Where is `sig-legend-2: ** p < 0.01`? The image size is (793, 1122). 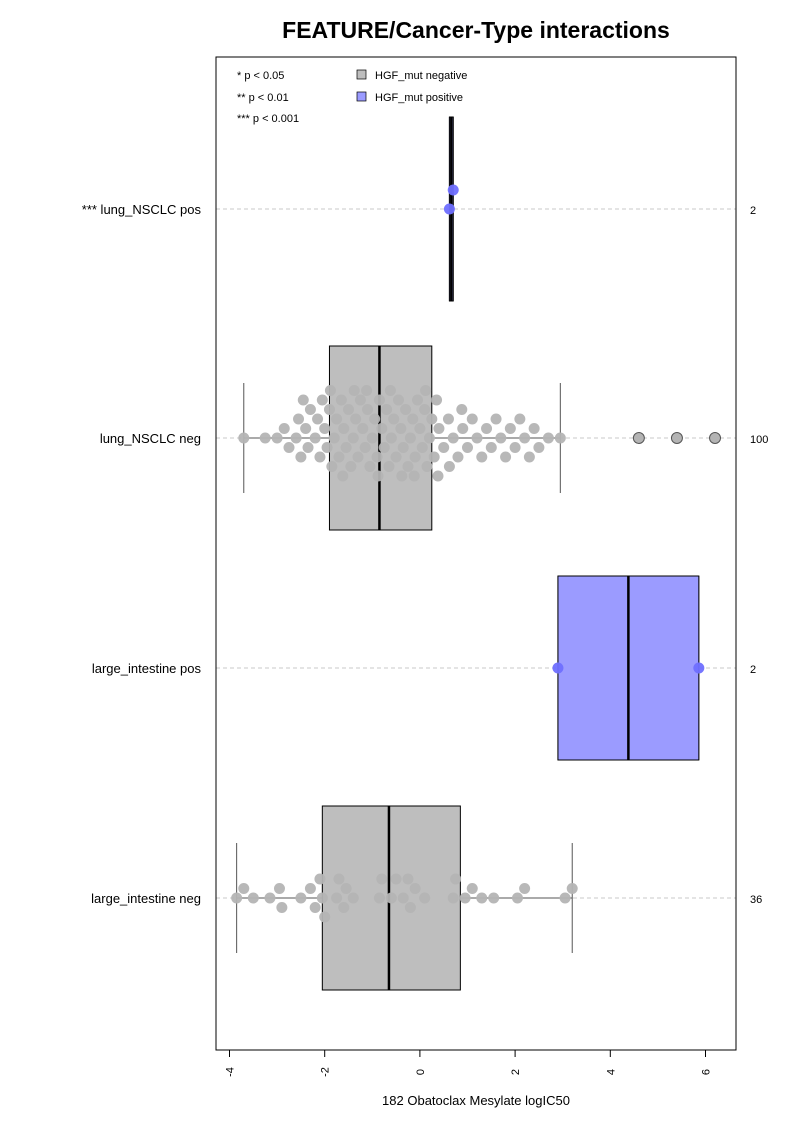
sig-legend-2: ** p < 0.01 is located at coordinates (263, 98).